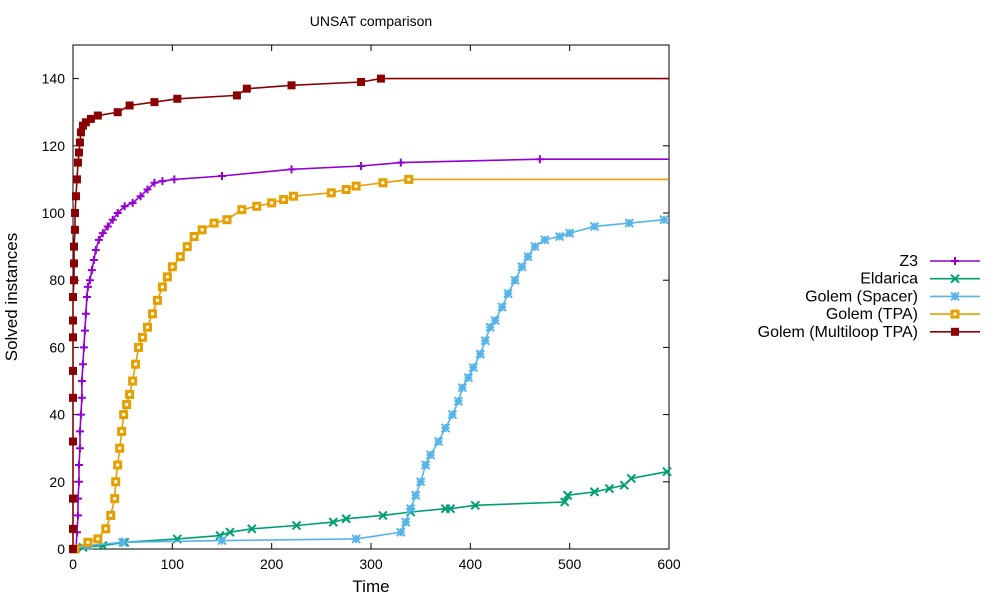 The height and width of the screenshot is (600, 1000). Describe the element at coordinates (57, 415) in the screenshot. I see `y-tick-label: 40` at that location.